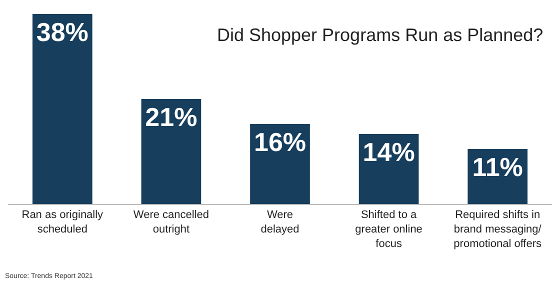 This screenshot has height=286, width=560. Describe the element at coordinates (498, 229) in the screenshot. I see `x-tick-label: Required shifts in brand messaging/ promotional offers` at that location.